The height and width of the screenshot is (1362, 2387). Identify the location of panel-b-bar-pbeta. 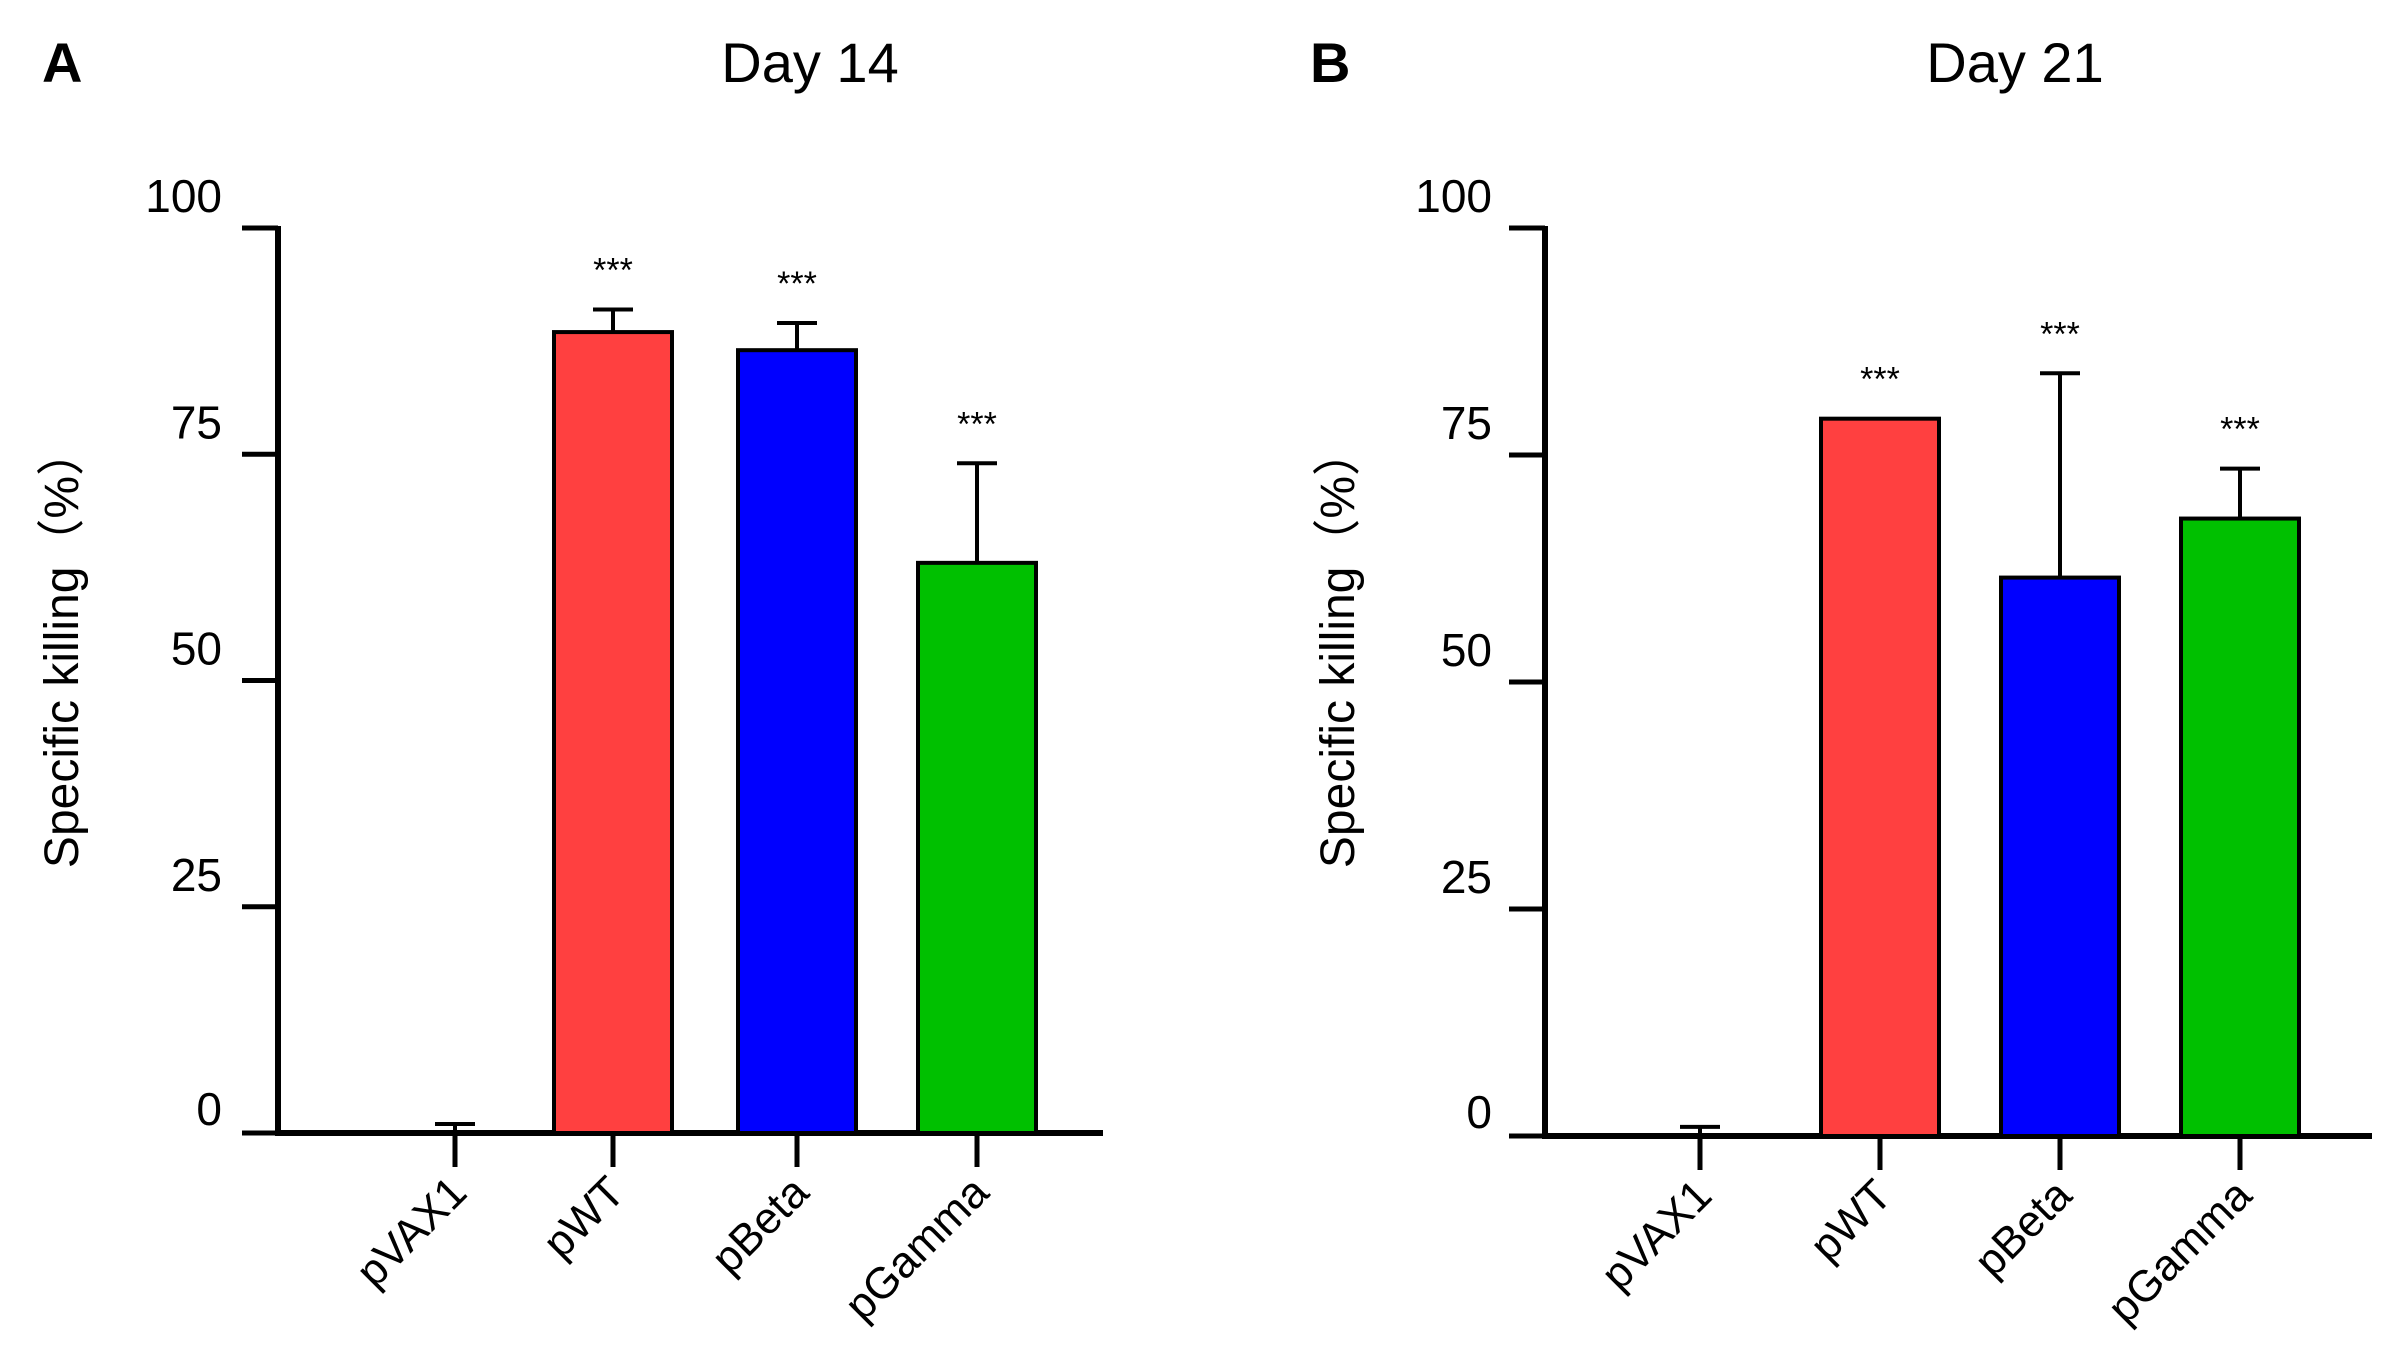
(2060, 856).